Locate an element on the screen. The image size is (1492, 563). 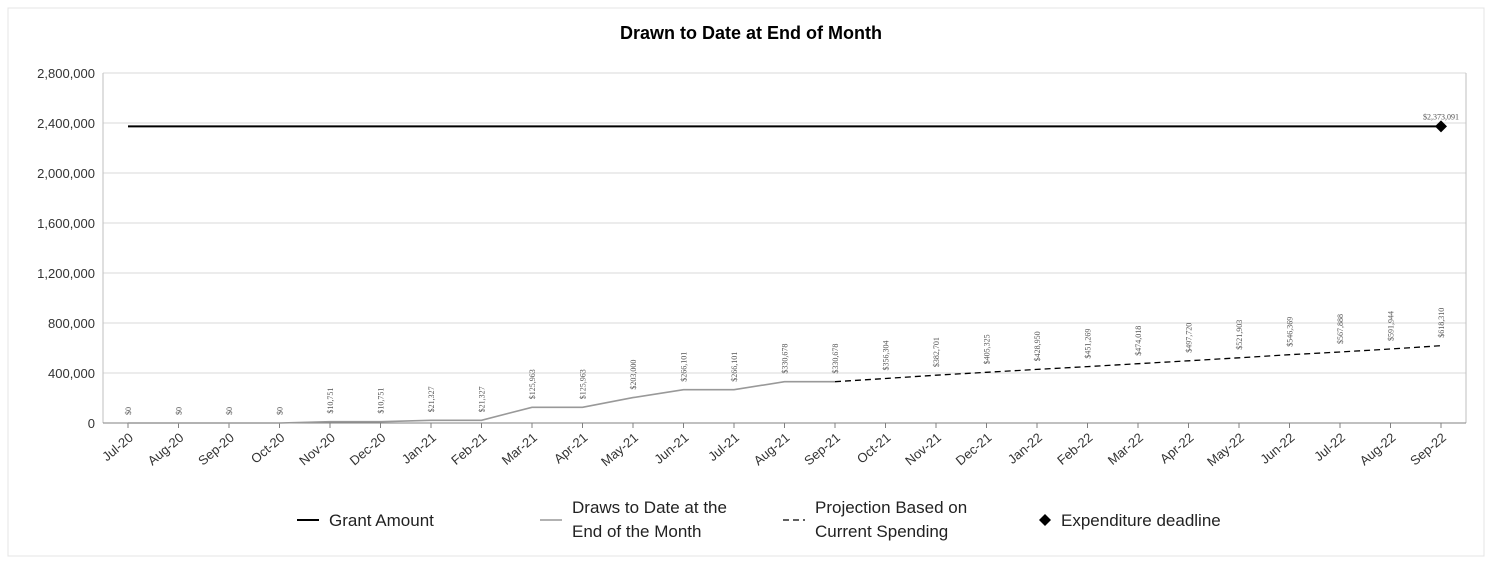
series-line-draws-to-date is located at coordinates (481, 402).